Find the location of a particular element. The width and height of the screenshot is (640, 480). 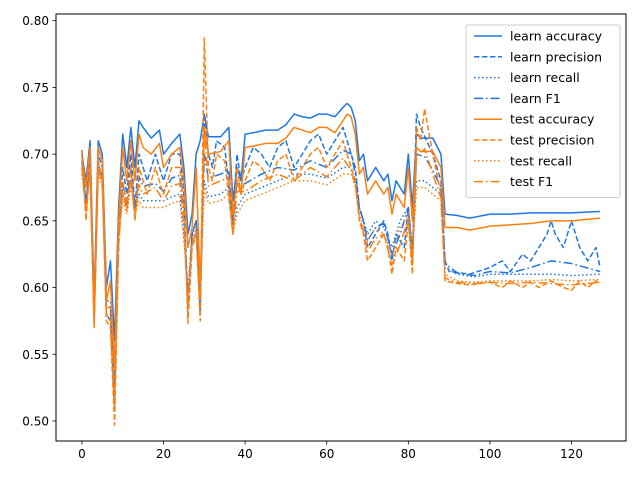

x-tick-label: 120 is located at coordinates (571, 454).